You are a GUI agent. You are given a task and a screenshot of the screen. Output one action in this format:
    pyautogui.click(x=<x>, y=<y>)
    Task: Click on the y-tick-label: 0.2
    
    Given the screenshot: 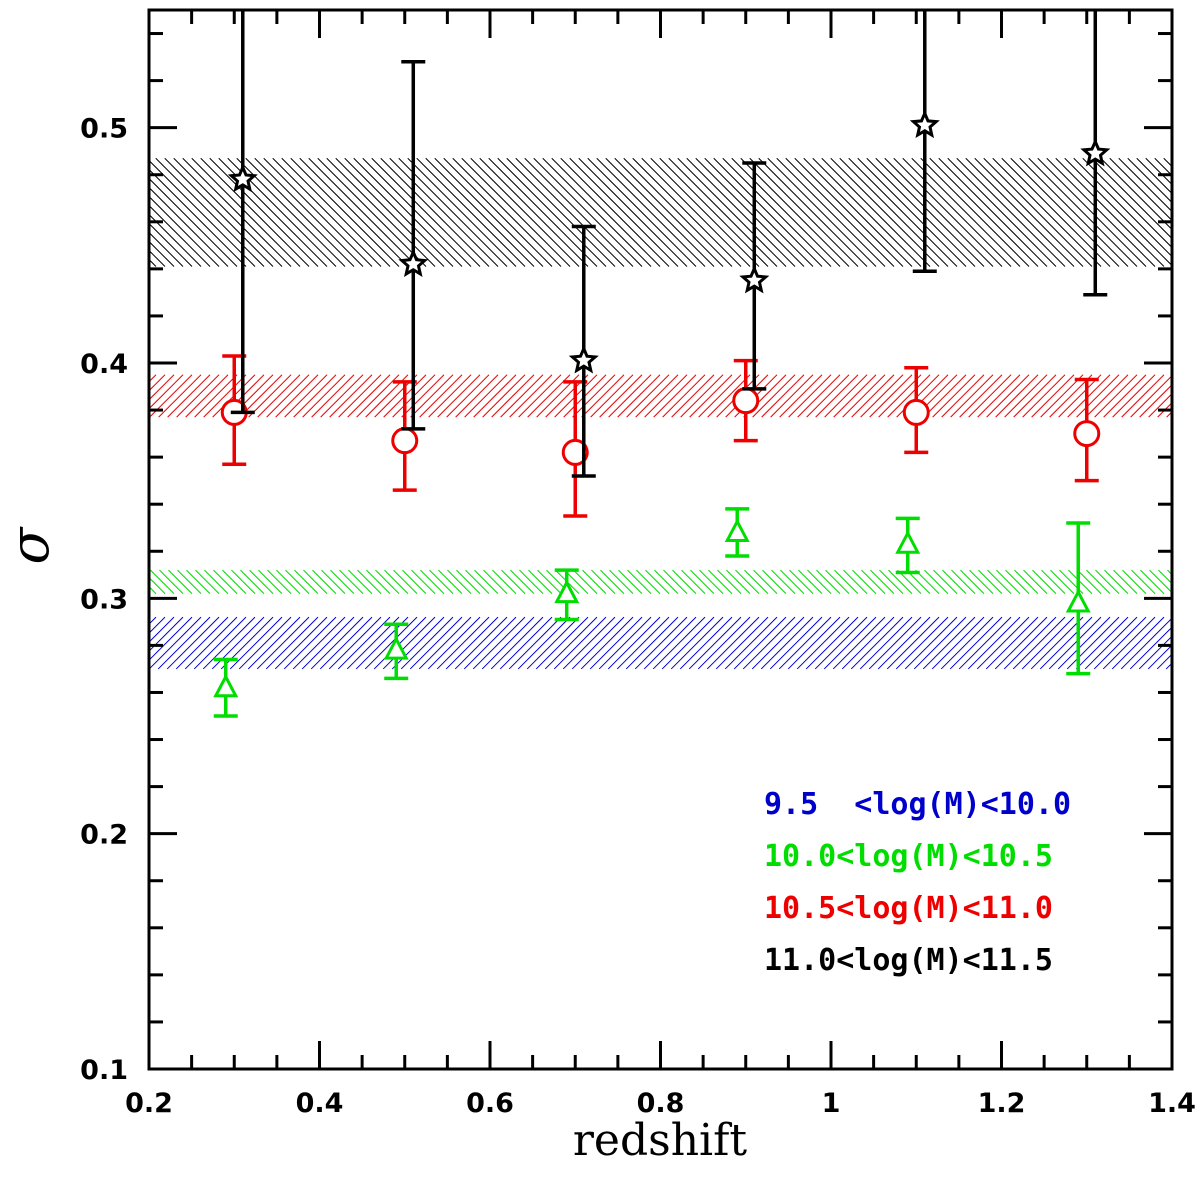 What is the action you would take?
    pyautogui.click(x=104, y=835)
    